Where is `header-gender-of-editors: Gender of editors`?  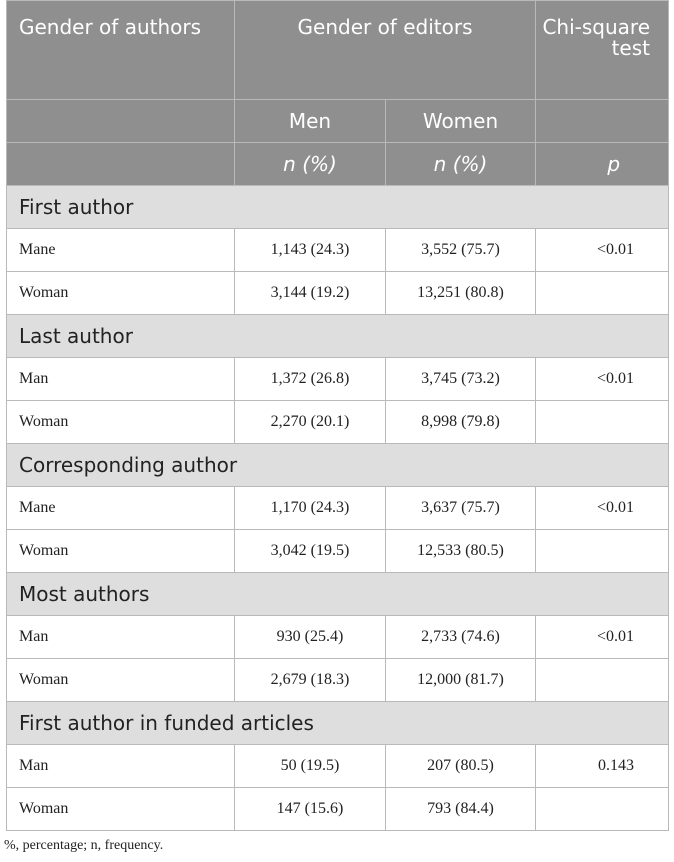
header-gender-of-editors: Gender of editors is located at coordinates (385, 50).